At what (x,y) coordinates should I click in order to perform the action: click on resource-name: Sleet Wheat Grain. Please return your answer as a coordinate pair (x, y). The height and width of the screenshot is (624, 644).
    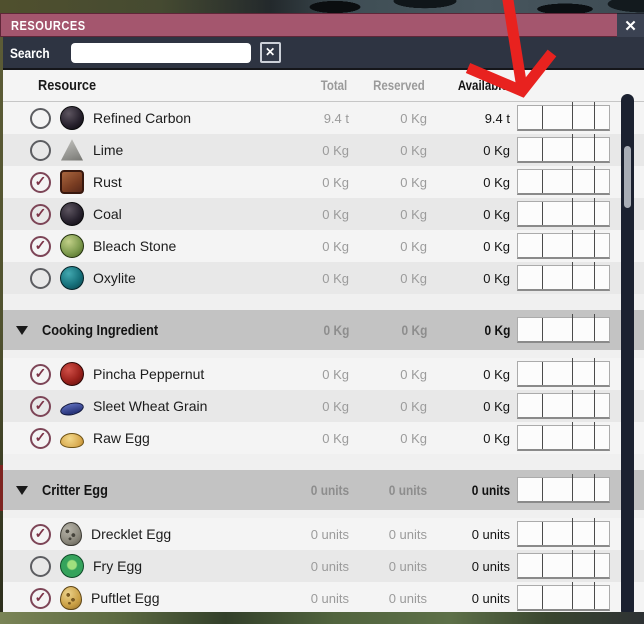
    Looking at the image, I should click on (150, 406).